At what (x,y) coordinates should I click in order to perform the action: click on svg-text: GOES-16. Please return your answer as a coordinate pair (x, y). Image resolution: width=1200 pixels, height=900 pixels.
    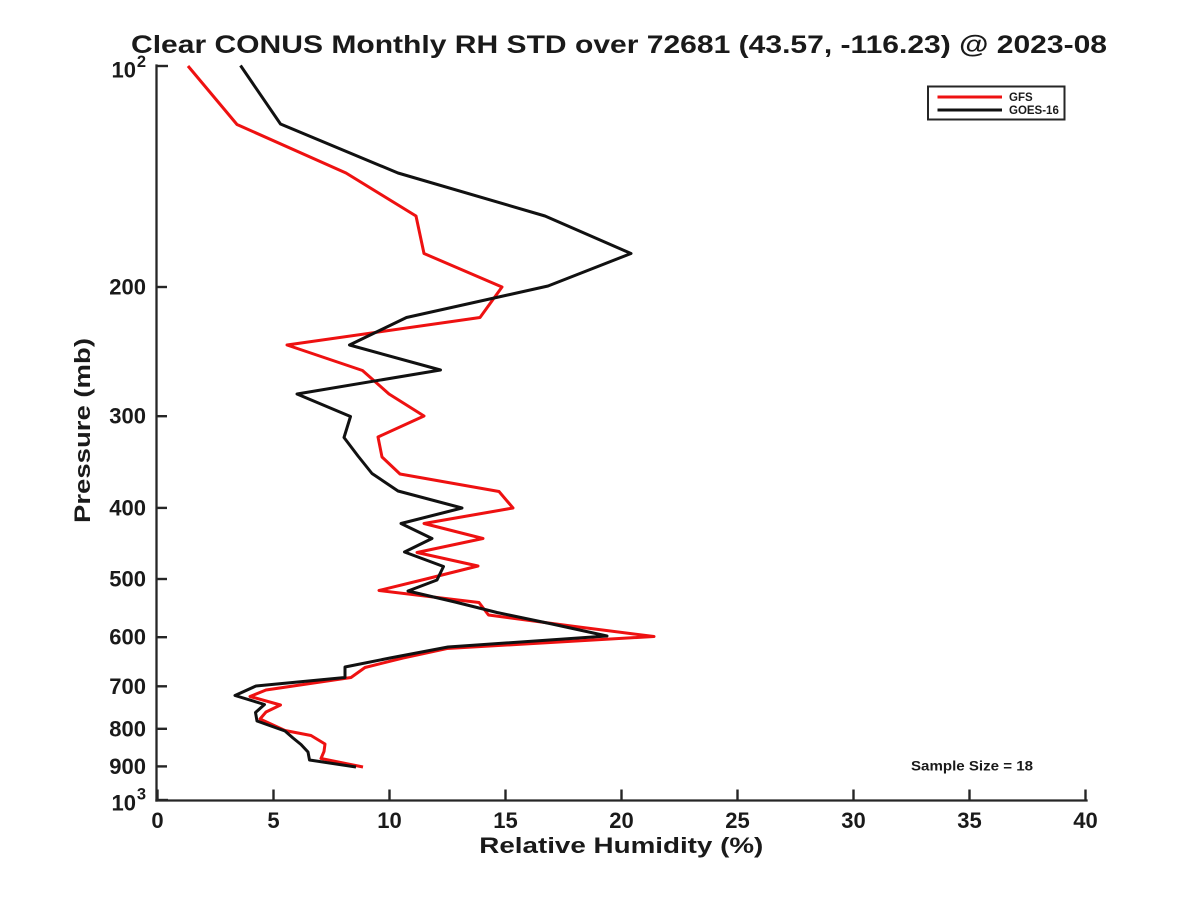
    Looking at the image, I should click on (1034, 111).